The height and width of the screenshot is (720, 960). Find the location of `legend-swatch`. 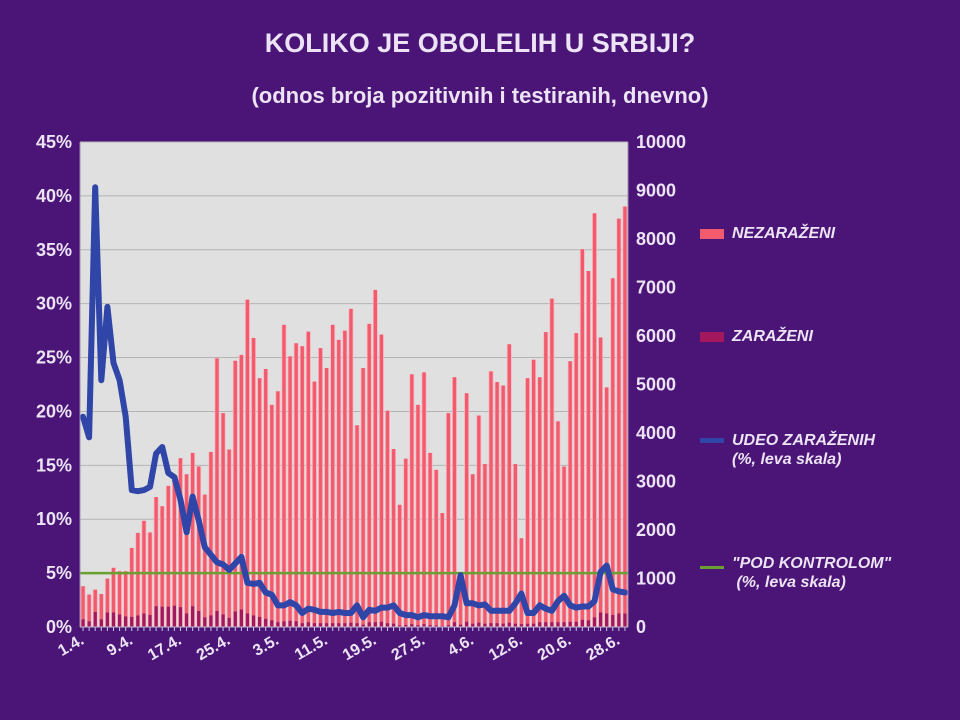

legend-swatch is located at coordinates (712, 234).